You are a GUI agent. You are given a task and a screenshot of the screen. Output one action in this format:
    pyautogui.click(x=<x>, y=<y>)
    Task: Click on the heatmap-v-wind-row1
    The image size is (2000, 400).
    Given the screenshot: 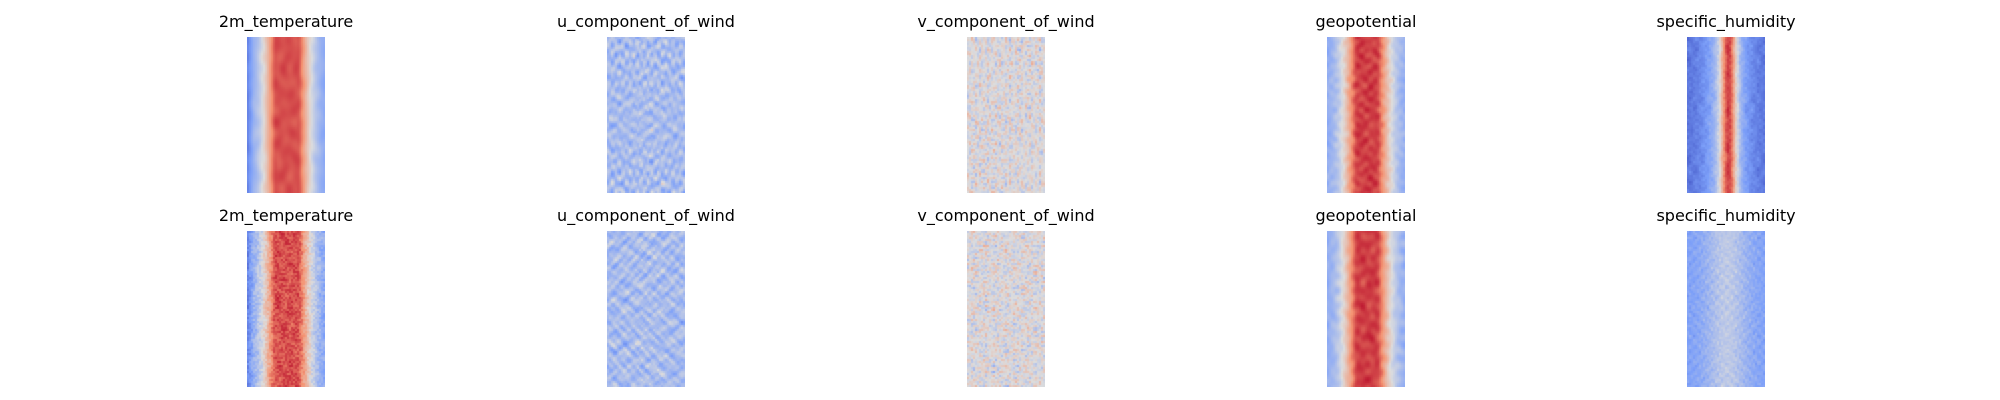 What is the action you would take?
    pyautogui.click(x=1006, y=115)
    